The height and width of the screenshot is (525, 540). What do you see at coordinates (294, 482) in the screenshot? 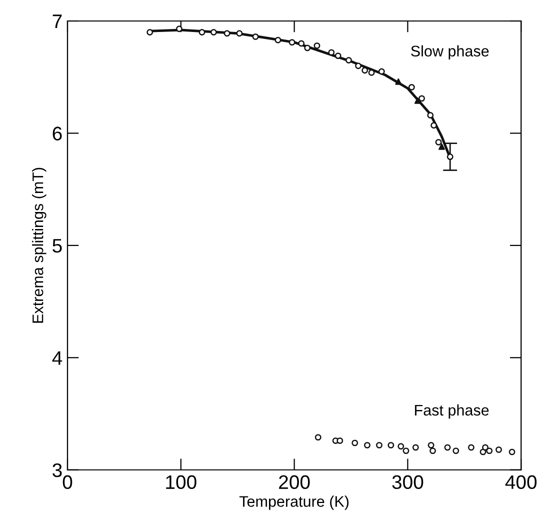
I see `x-tick-label: 200` at bounding box center [294, 482].